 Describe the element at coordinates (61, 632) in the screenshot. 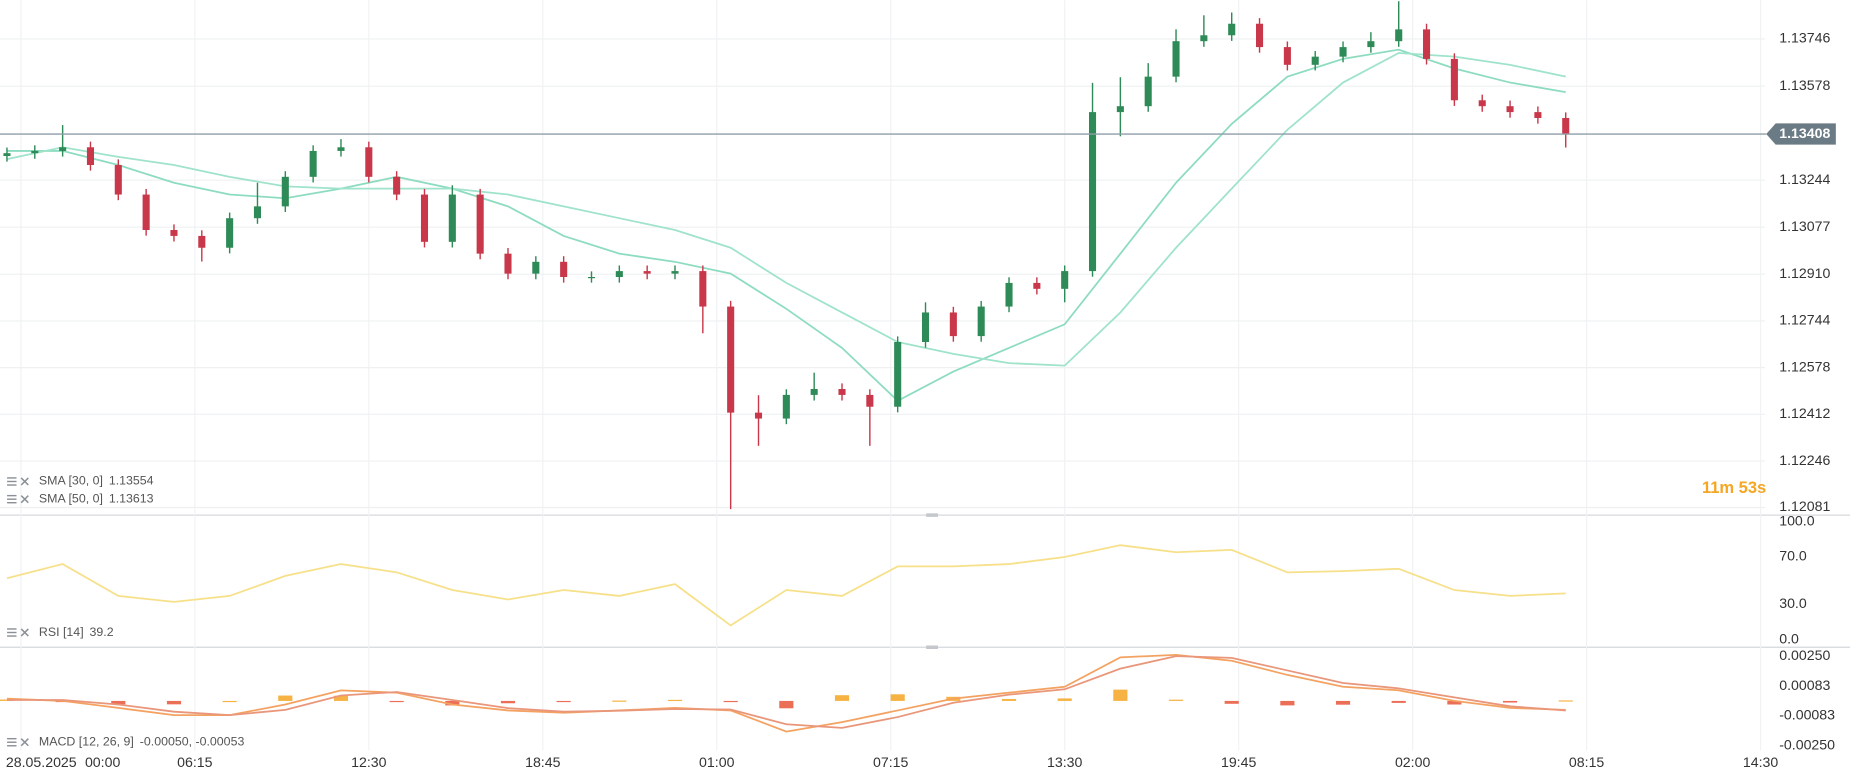

I see `legend-name: RSI [14]` at that location.